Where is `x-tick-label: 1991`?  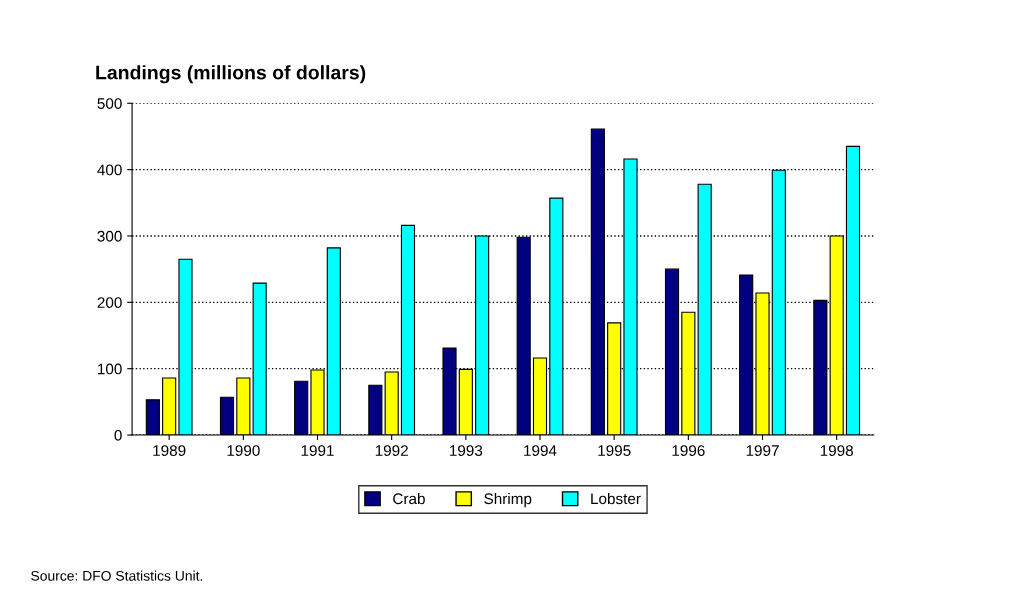
x-tick-label: 1991 is located at coordinates (317, 450).